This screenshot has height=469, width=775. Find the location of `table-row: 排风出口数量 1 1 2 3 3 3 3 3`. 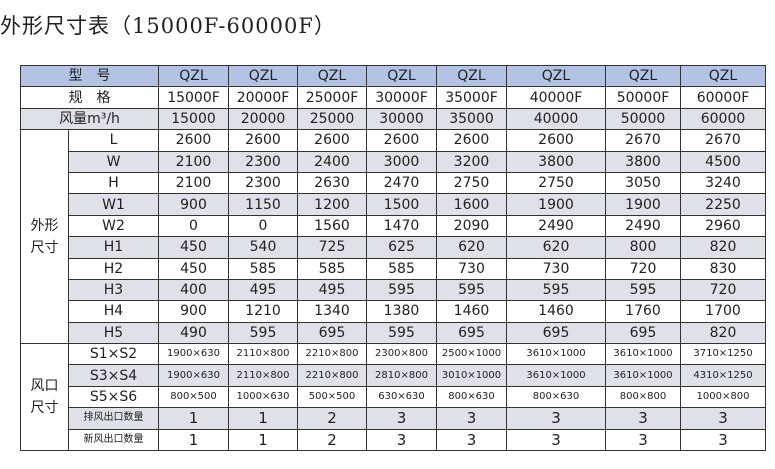

table-row: 排风出口数量 1 1 2 3 3 3 3 3 is located at coordinates (393, 418).